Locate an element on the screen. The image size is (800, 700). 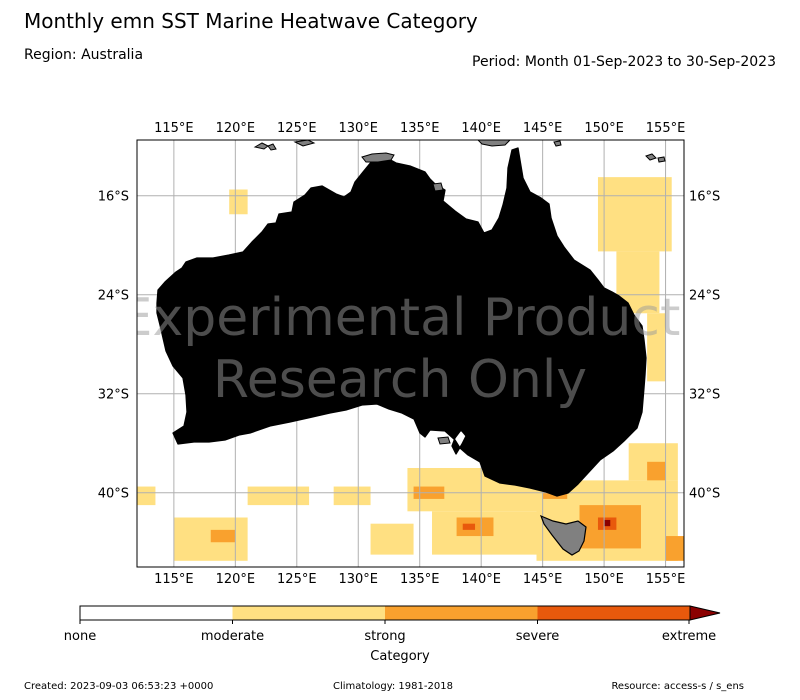
bottom-lon-tick-label: 120°E is located at coordinates (236, 579).